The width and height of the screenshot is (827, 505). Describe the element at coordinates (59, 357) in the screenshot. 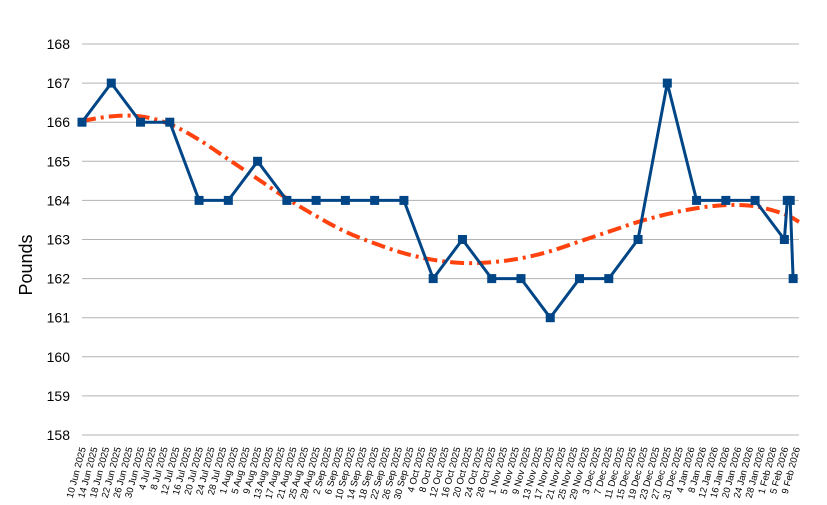

I see `y-tick-label: 160` at that location.